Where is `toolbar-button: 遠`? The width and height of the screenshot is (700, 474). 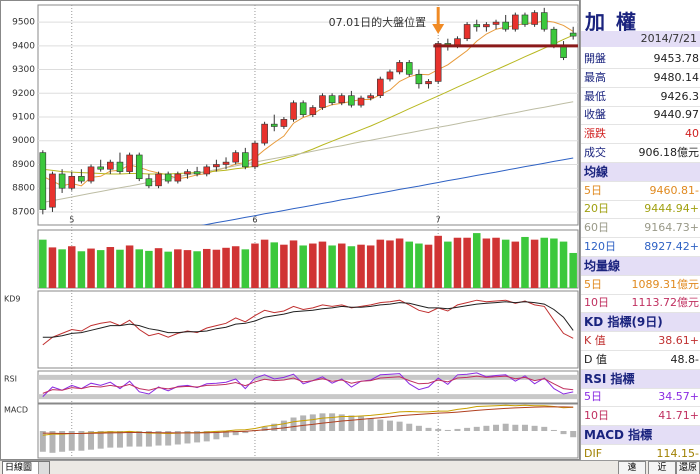 toolbar-button: 遠 is located at coordinates (632, 467).